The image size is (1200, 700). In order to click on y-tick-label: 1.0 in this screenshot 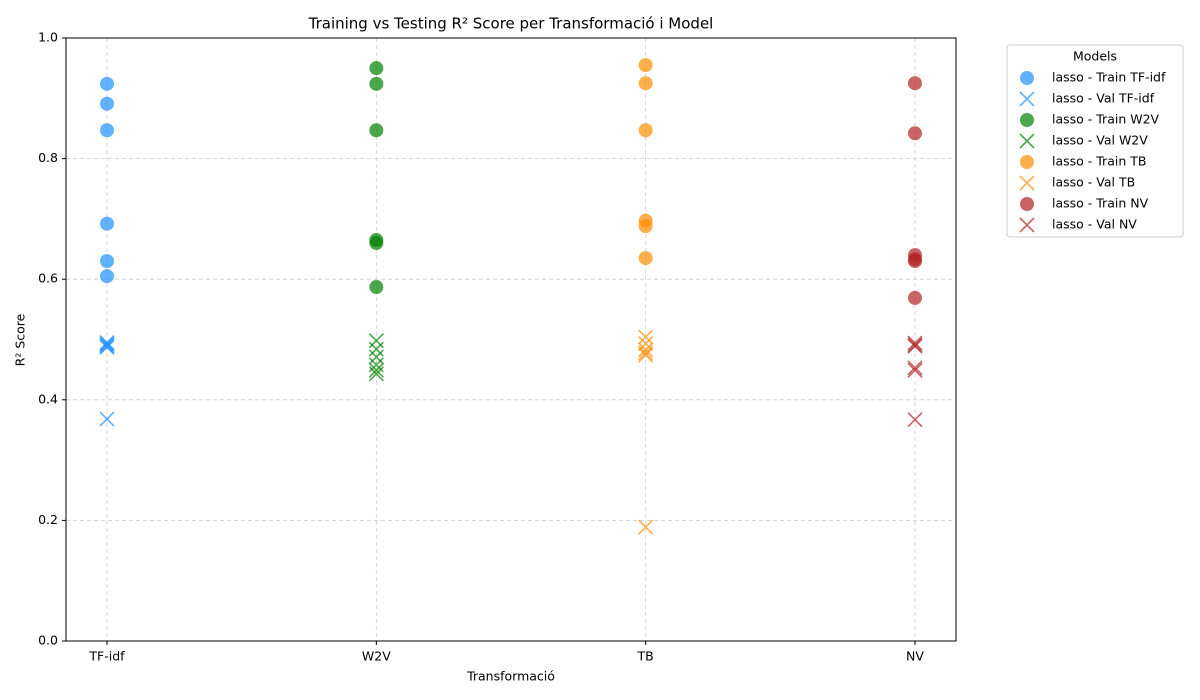, I will do `click(48, 37)`.